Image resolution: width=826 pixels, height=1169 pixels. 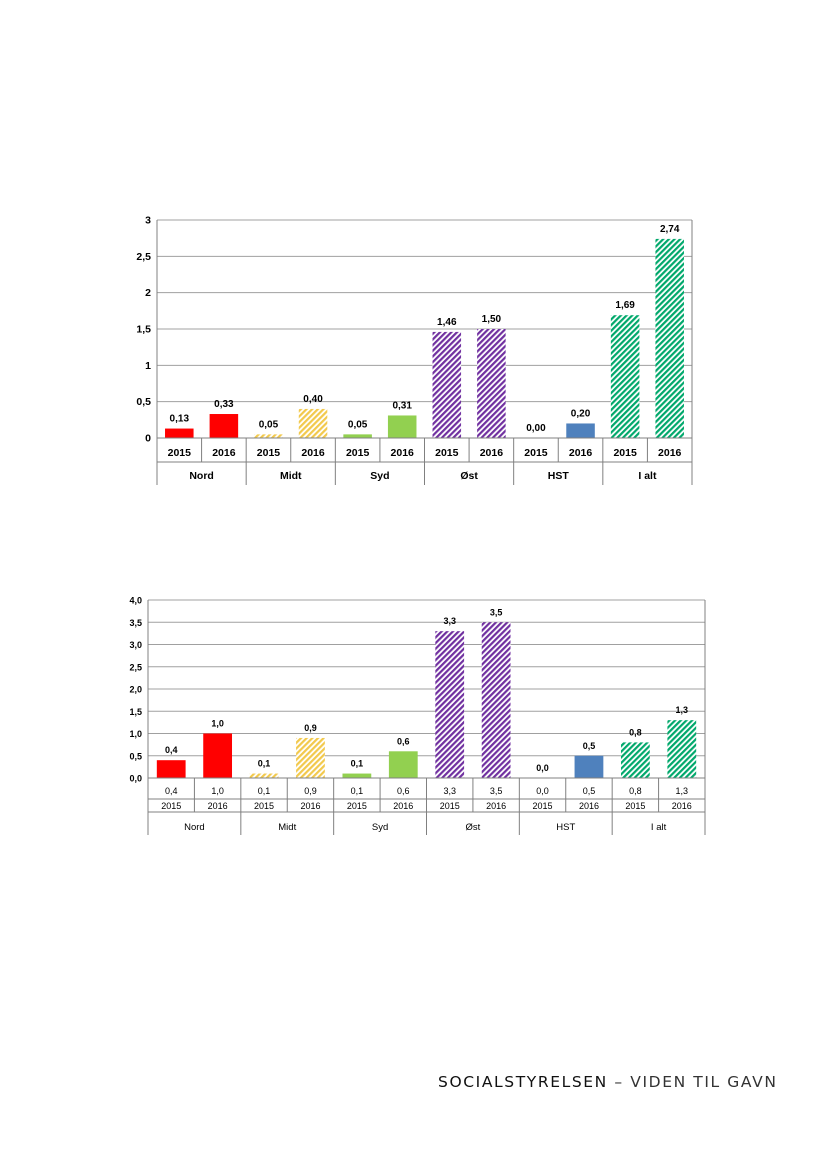 What do you see at coordinates (402, 405) in the screenshot?
I see `data-label: 0,31` at bounding box center [402, 405].